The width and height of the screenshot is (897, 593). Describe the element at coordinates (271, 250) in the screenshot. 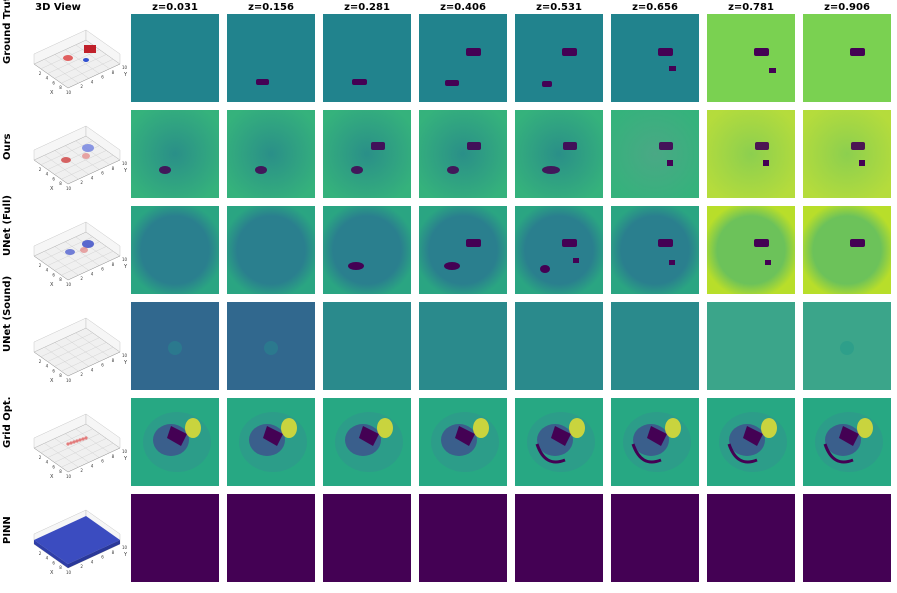

I see `slice-cell-r2-c1` at that location.